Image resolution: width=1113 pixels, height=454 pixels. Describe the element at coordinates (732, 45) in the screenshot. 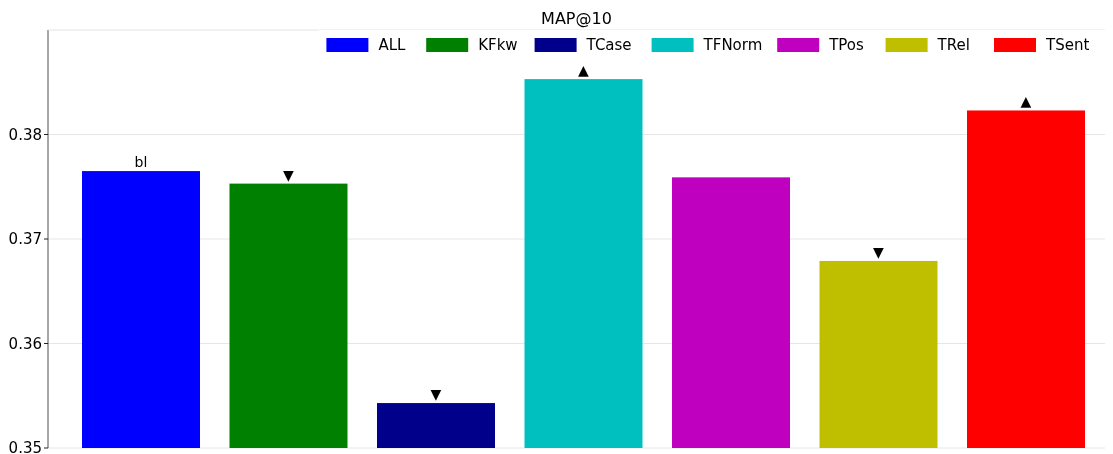

I see `legend-label: TFNorm` at that location.